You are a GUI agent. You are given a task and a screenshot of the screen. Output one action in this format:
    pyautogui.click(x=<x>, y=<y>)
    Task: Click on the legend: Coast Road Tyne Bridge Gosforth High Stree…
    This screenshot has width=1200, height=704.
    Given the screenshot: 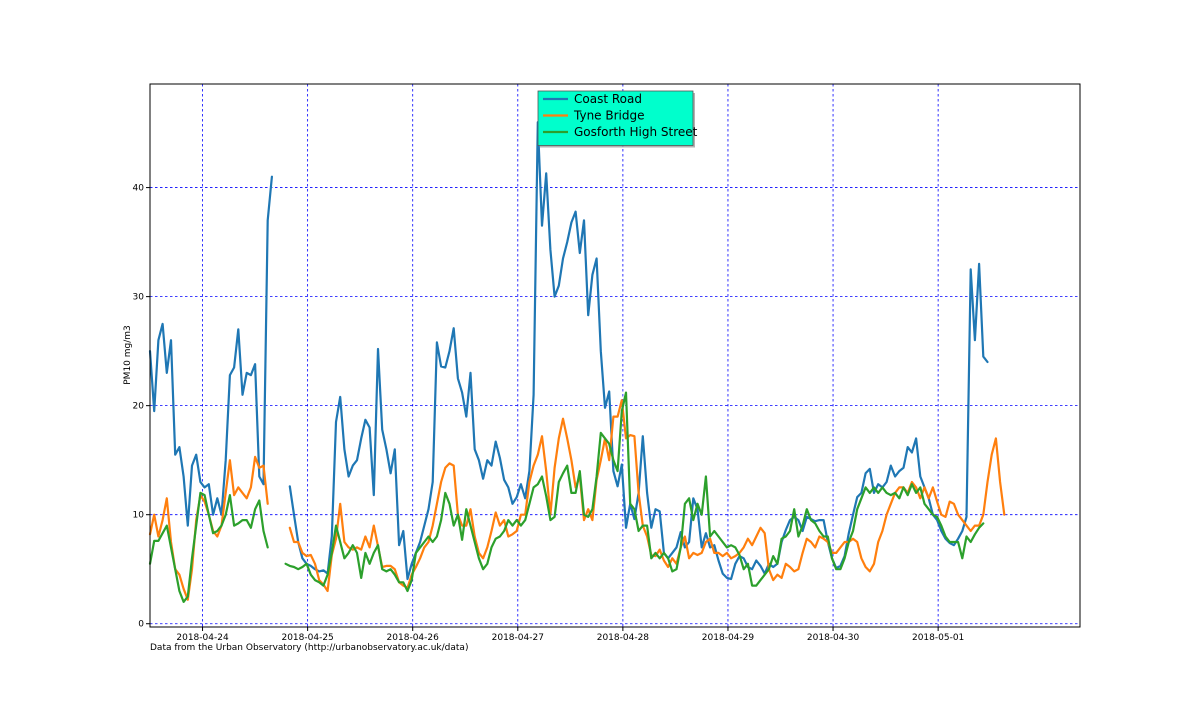 What is the action you would take?
    pyautogui.click(x=617, y=119)
    